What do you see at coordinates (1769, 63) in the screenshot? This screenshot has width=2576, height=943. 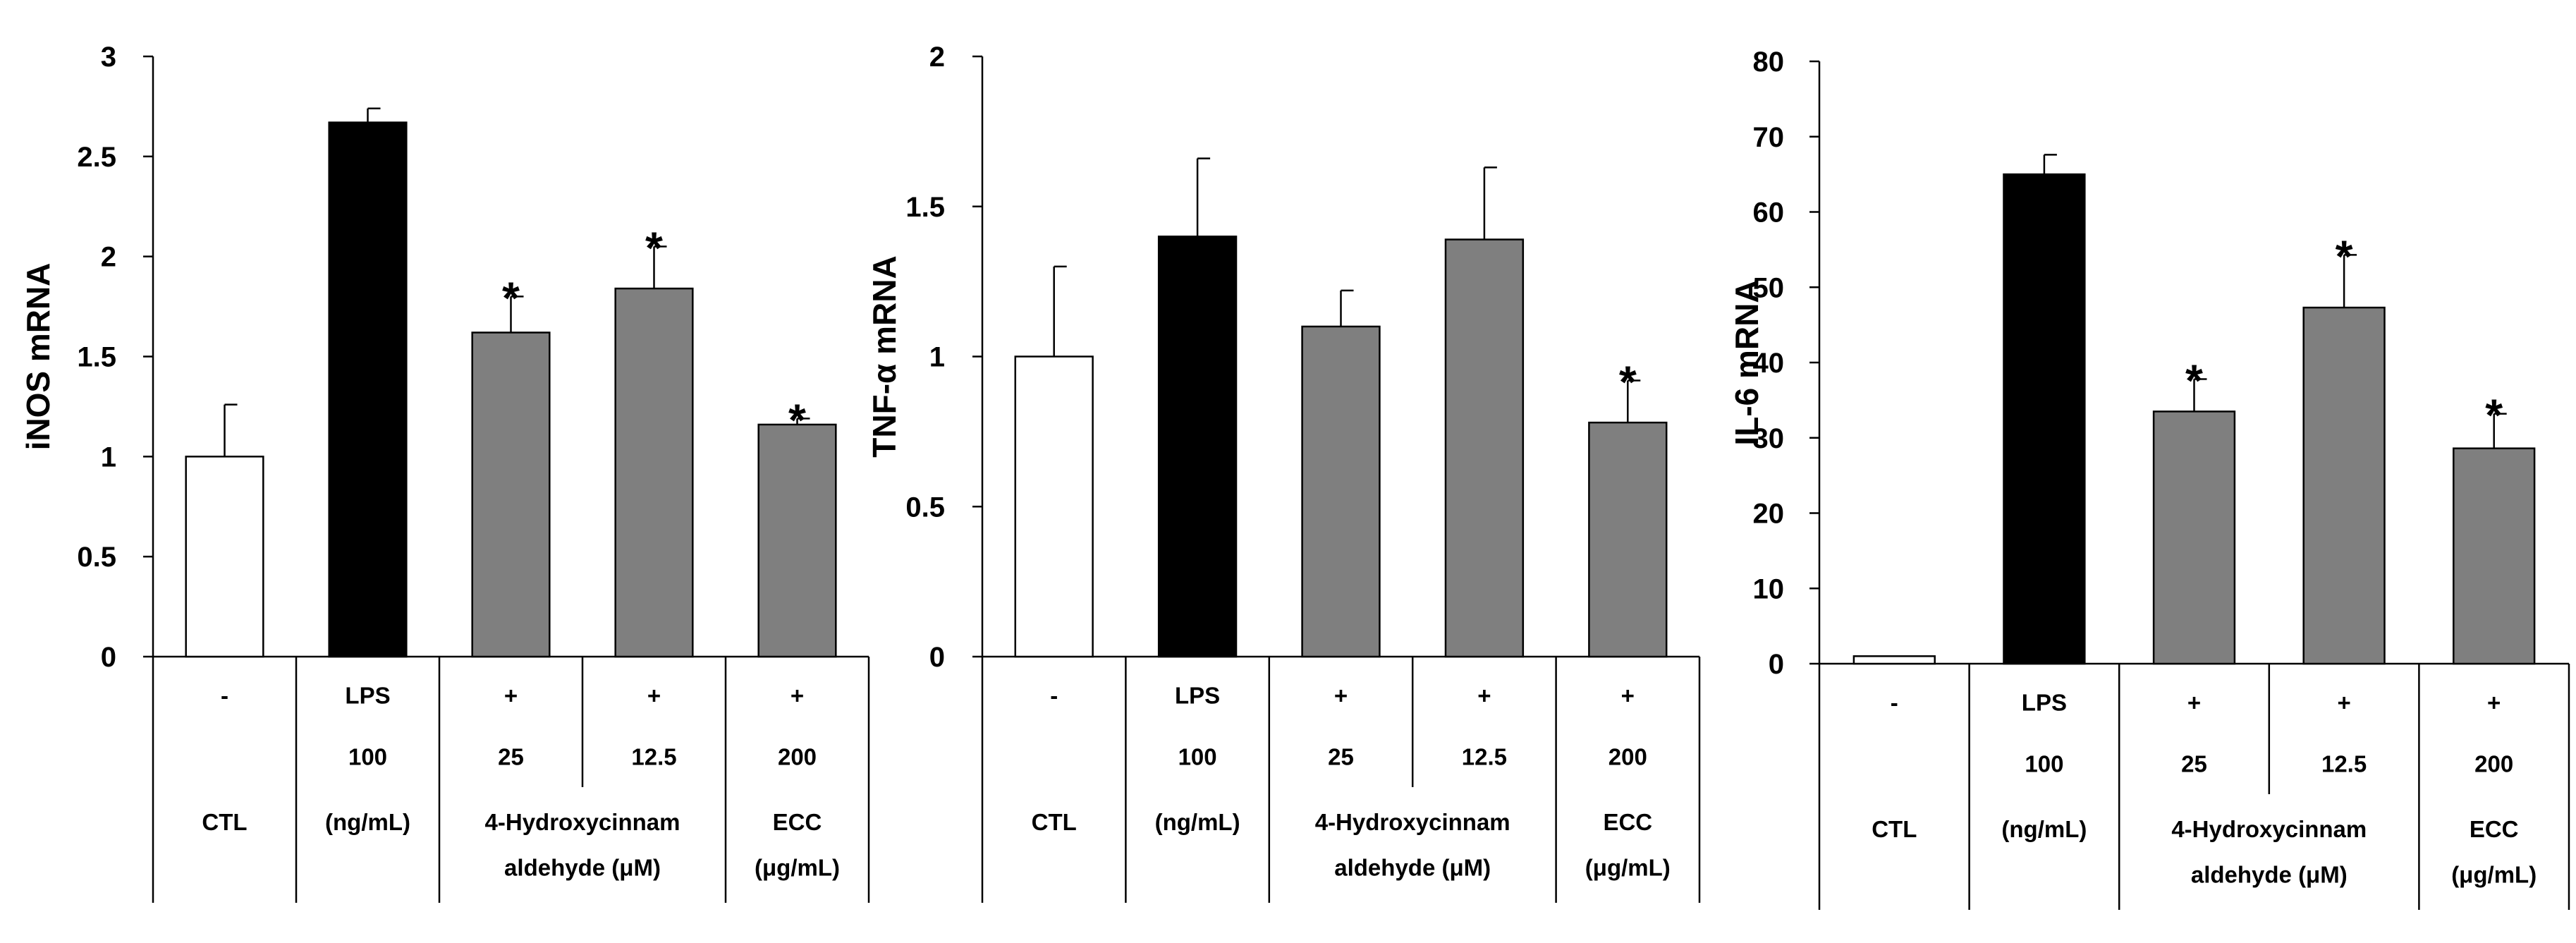 I see `y-tick-label: 80` at bounding box center [1769, 63].